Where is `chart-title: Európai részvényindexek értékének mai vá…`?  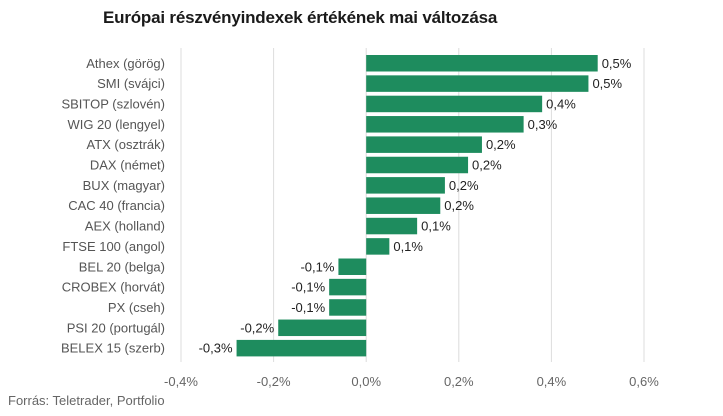
chart-title: Európai részvényindexek értékének mai vá… is located at coordinates (300, 17).